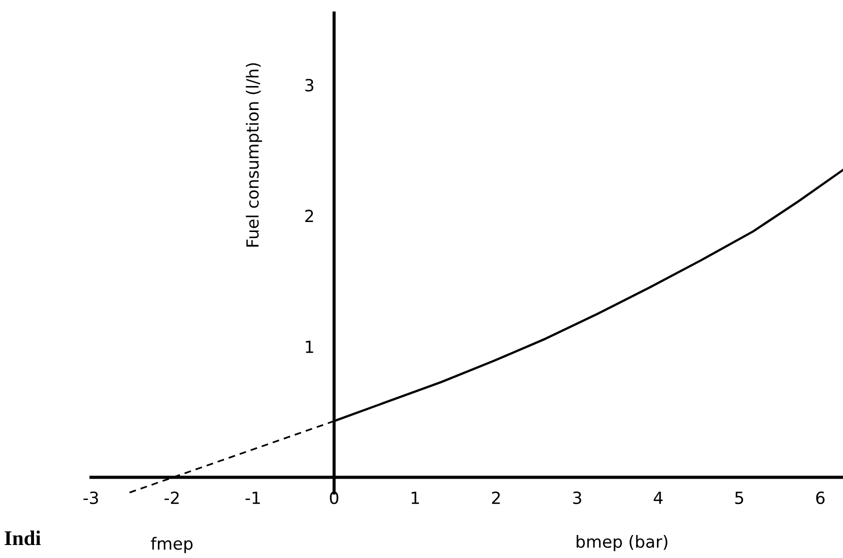 This screenshot has height=558, width=843. I want to click on text: Indi, so click(22, 538).